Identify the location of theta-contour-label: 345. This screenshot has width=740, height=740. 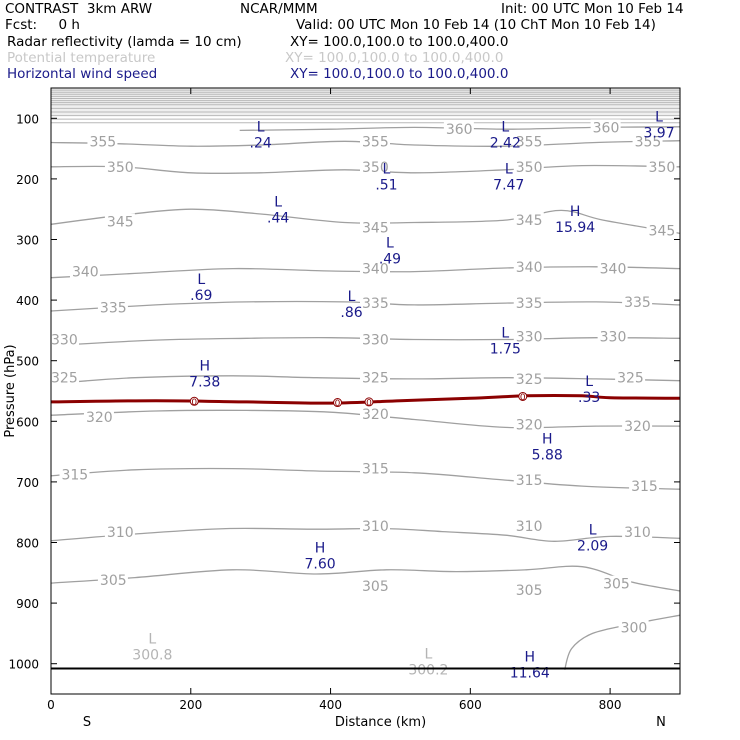
(662, 231).